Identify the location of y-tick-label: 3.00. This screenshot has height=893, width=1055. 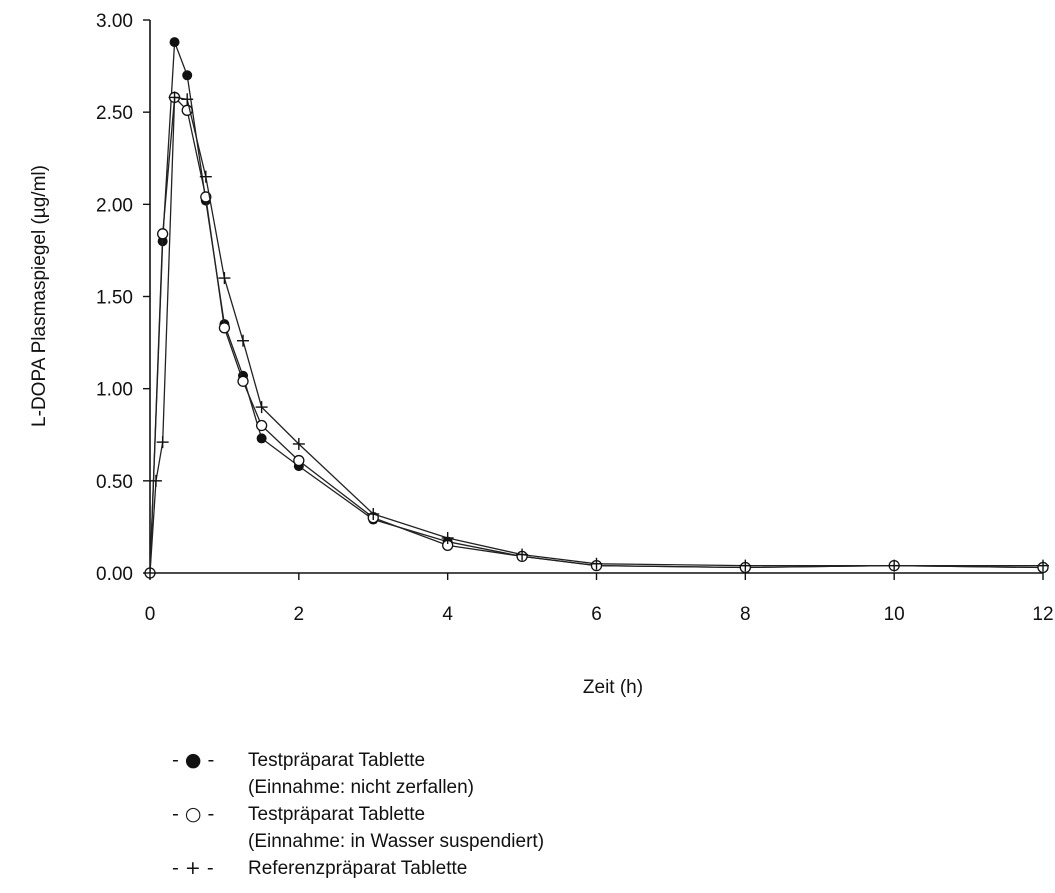
(114, 21).